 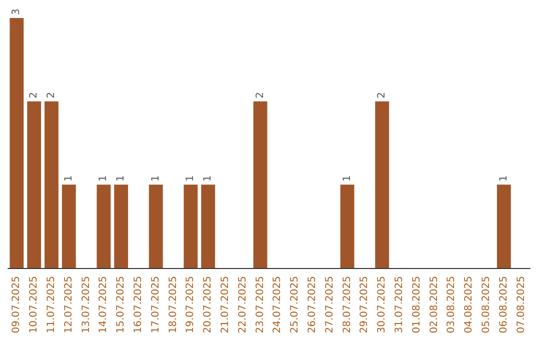 What do you see at coordinates (382, 305) in the screenshot?
I see `x-tick-label: 30.07.2025` at bounding box center [382, 305].